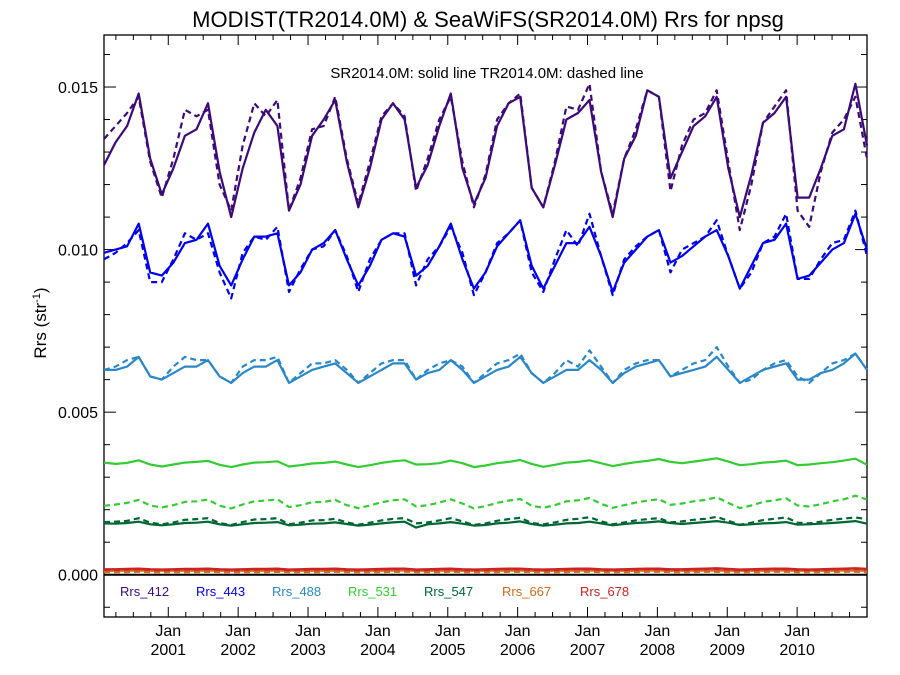  I want to click on legend-item-Rrs_412: Rrs_412, so click(144, 591).